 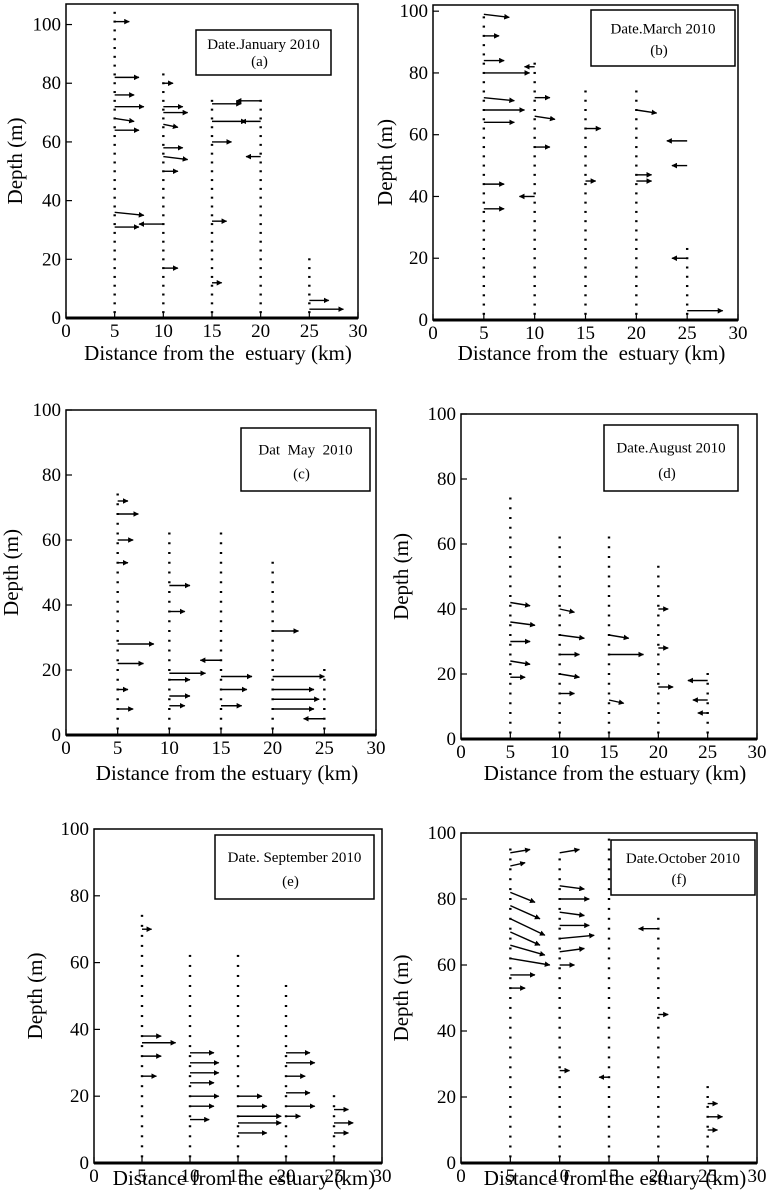 I want to click on panel-label: (b), so click(x=659, y=51).